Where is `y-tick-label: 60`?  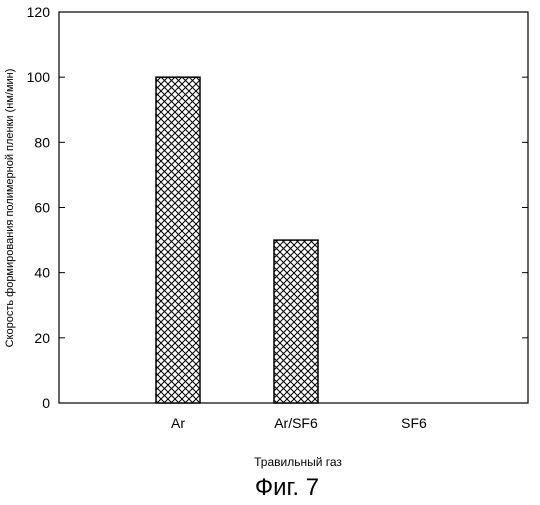 y-tick-label: 60 is located at coordinates (42, 208).